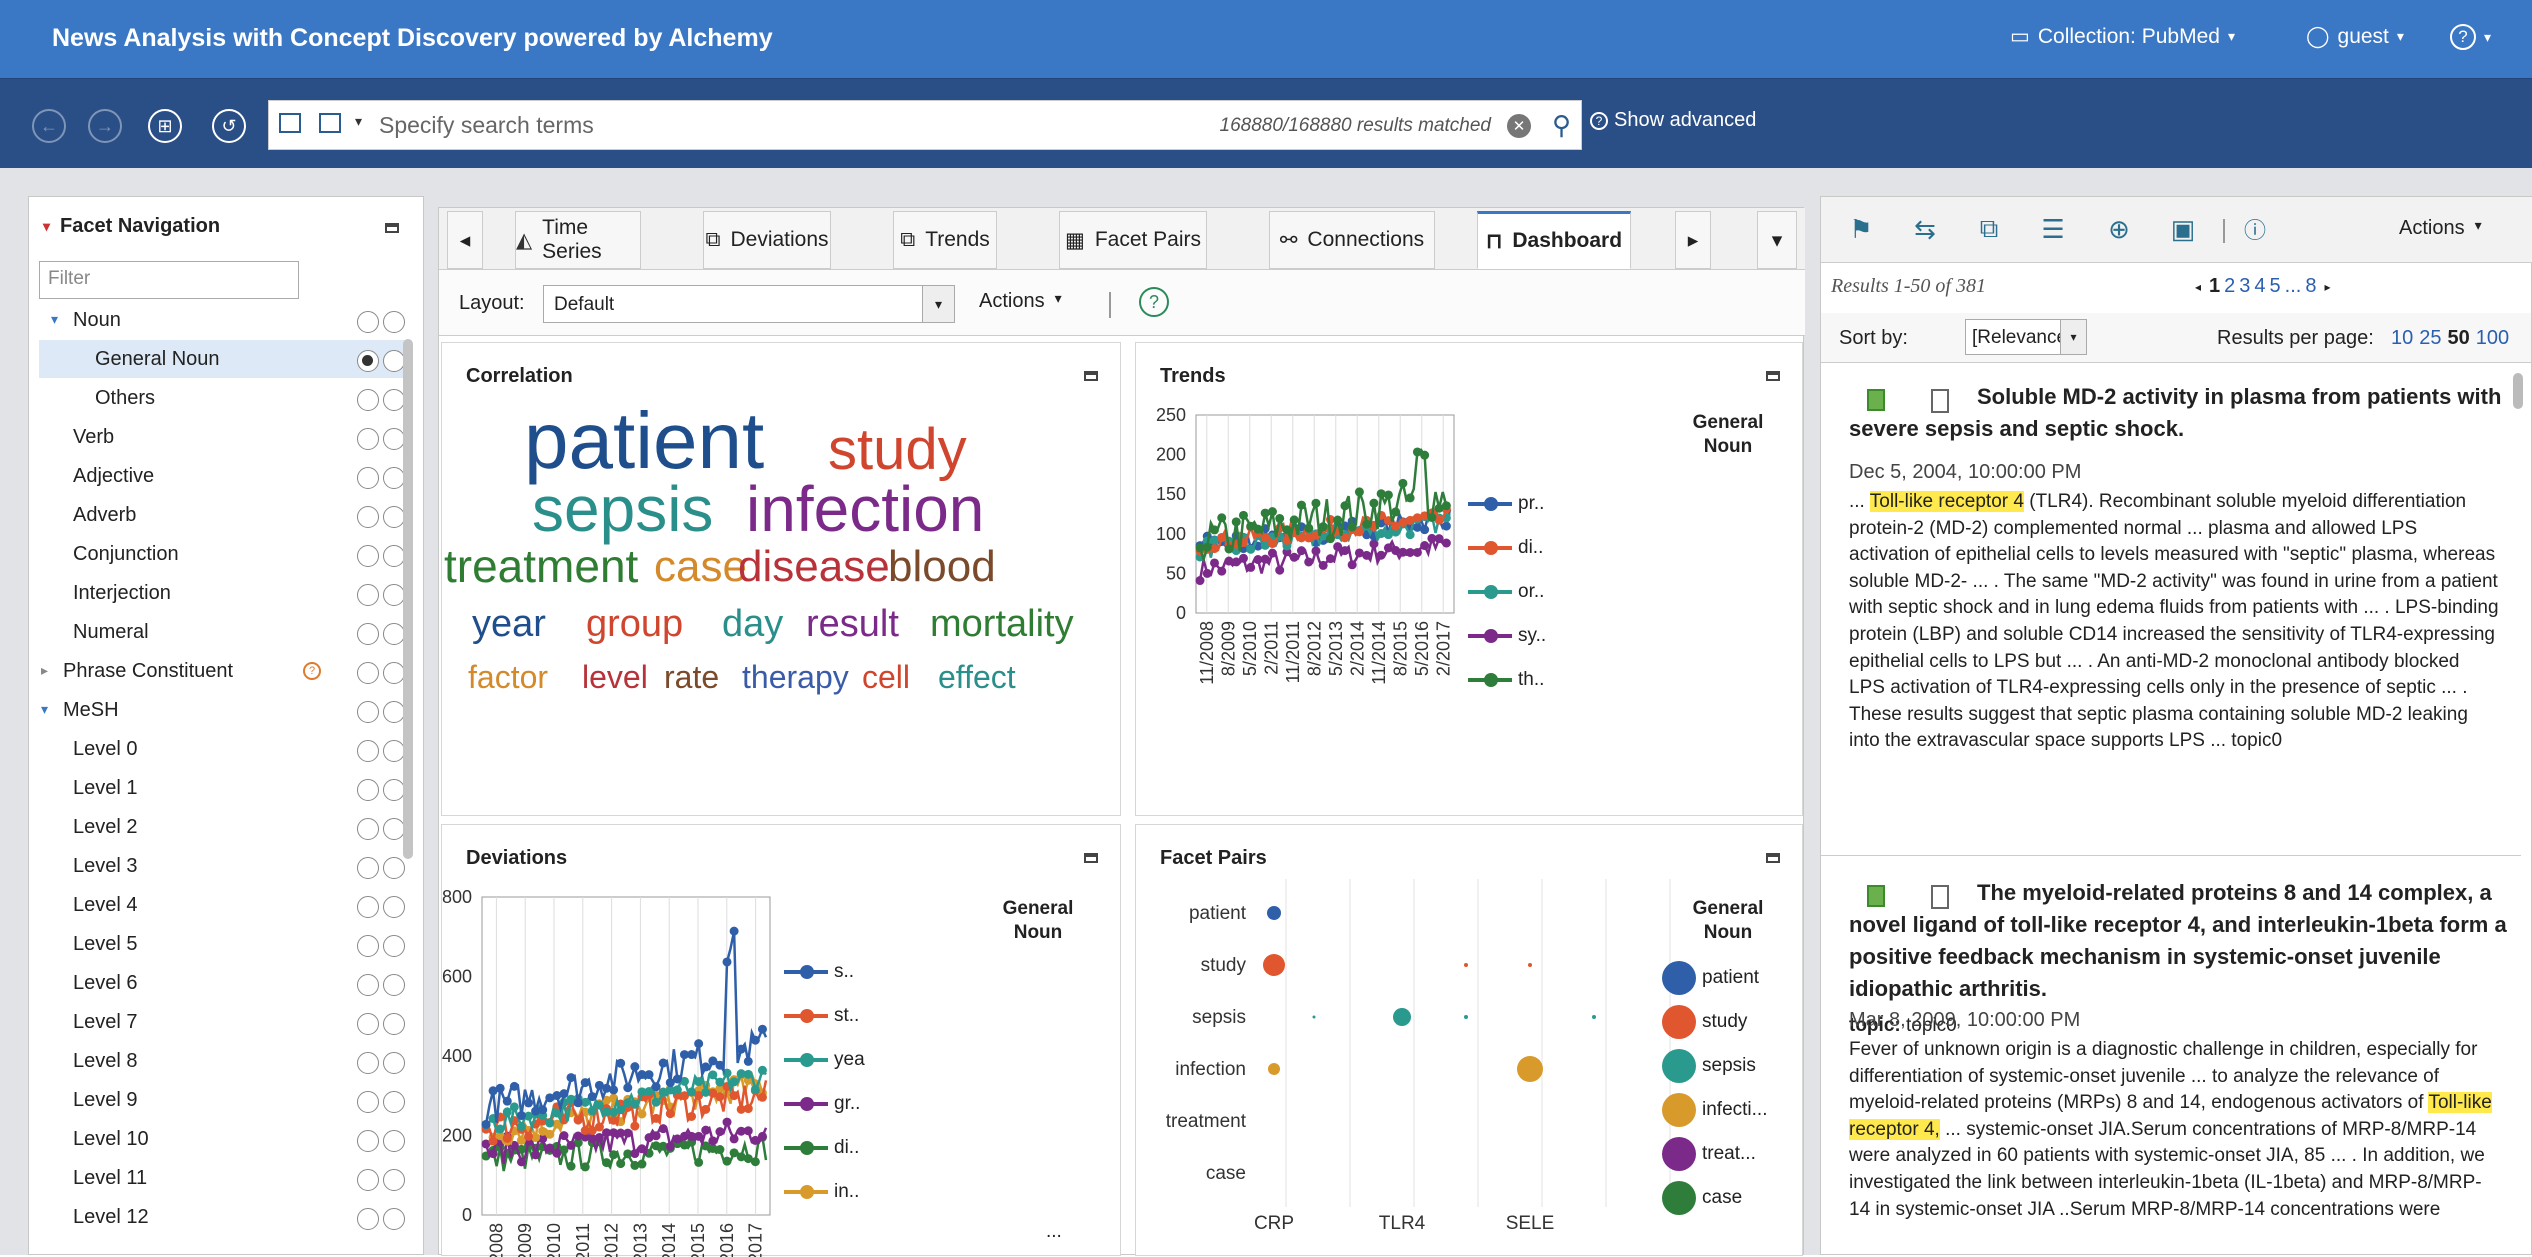  I want to click on export-icon: ⇆, so click(1925, 228).